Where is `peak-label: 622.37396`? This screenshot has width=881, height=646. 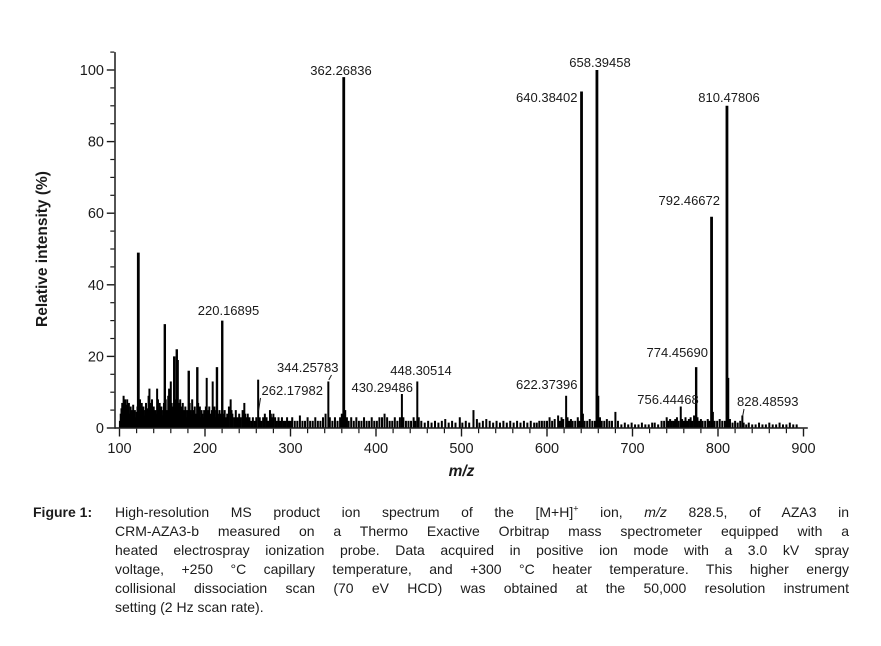 peak-label: 622.37396 is located at coordinates (546, 384).